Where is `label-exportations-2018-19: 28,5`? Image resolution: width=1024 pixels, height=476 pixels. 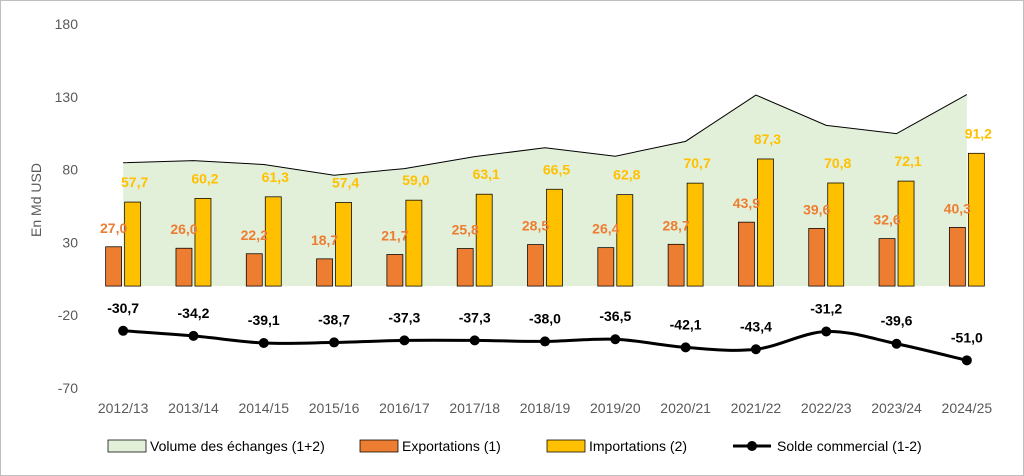
label-exportations-2018-19: 28,5 is located at coordinates (535, 226).